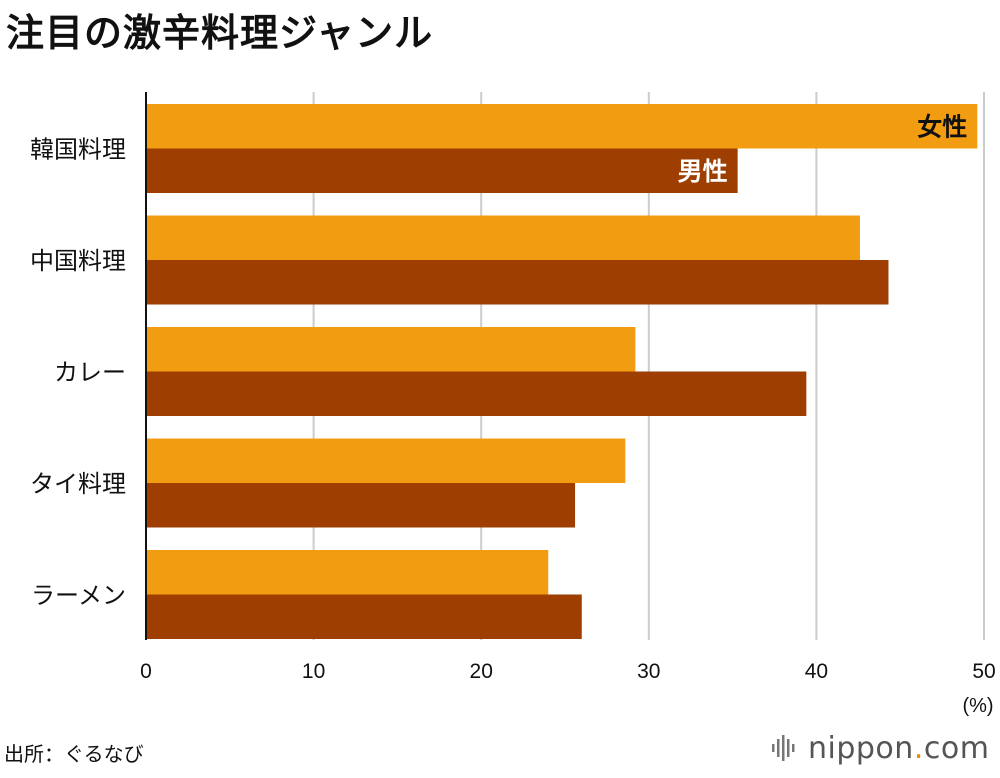 The width and height of the screenshot is (1000, 778). Describe the element at coordinates (816, 671) in the screenshot. I see `x-tick-label: 40` at that location.